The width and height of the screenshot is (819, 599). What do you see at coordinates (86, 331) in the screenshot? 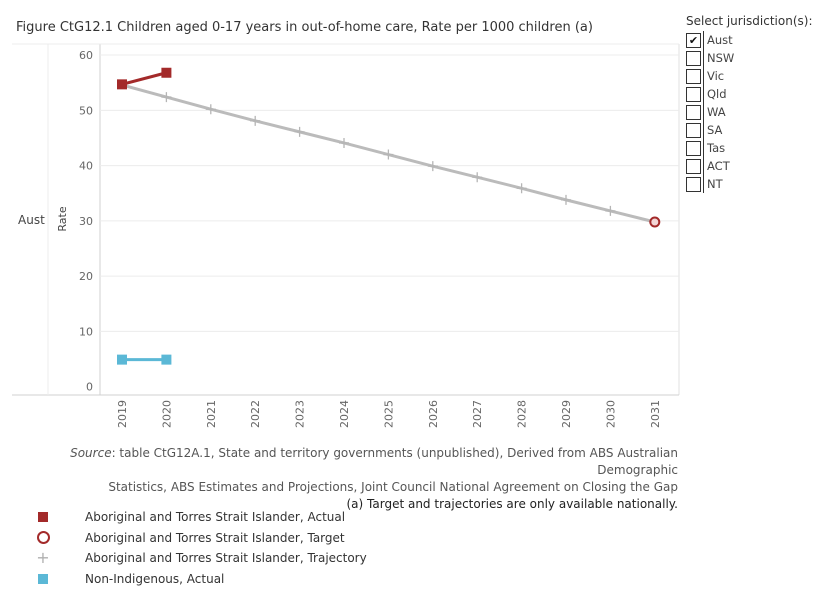
I see `y-tick-label: 10` at bounding box center [86, 331].